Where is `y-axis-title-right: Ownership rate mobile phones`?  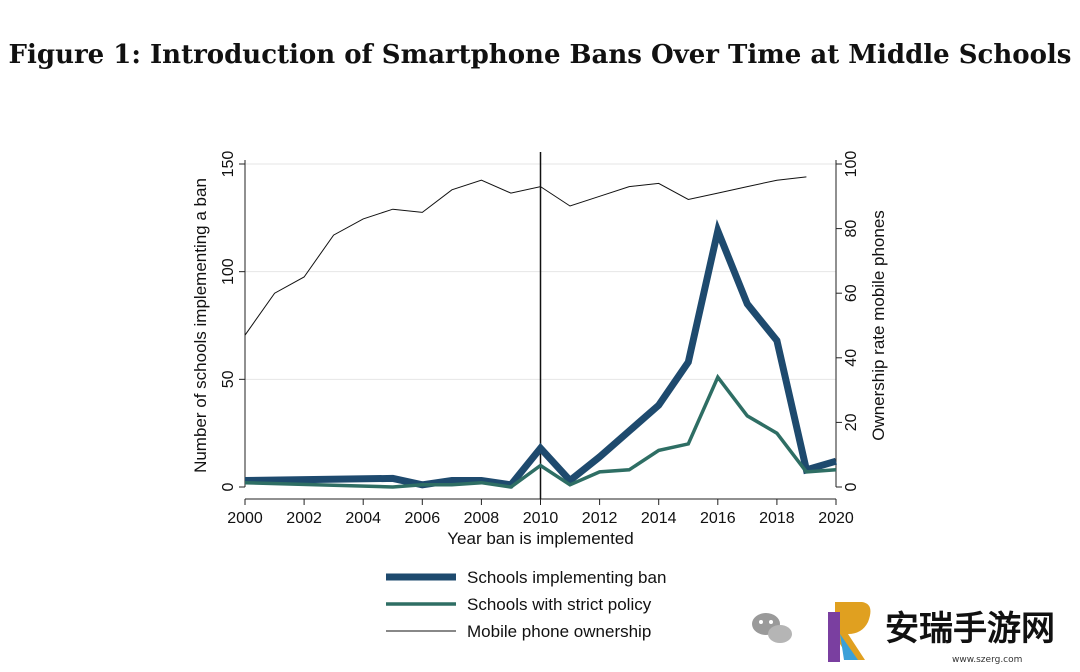
y-axis-title-right: Ownership rate mobile phones is located at coordinates (878, 325).